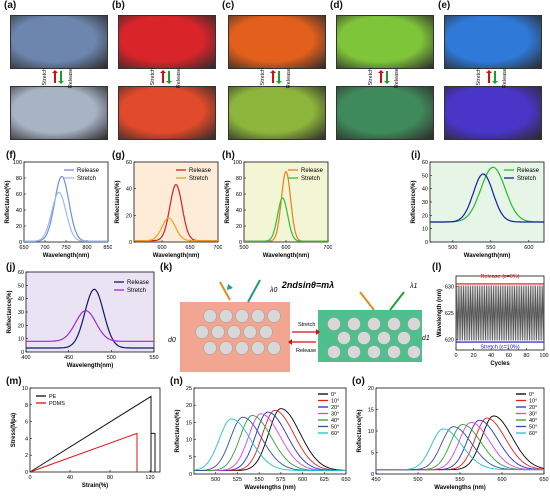 This screenshot has width=550, height=499. I want to click on y-axis-label: Wavelength (nm), so click(440, 313).